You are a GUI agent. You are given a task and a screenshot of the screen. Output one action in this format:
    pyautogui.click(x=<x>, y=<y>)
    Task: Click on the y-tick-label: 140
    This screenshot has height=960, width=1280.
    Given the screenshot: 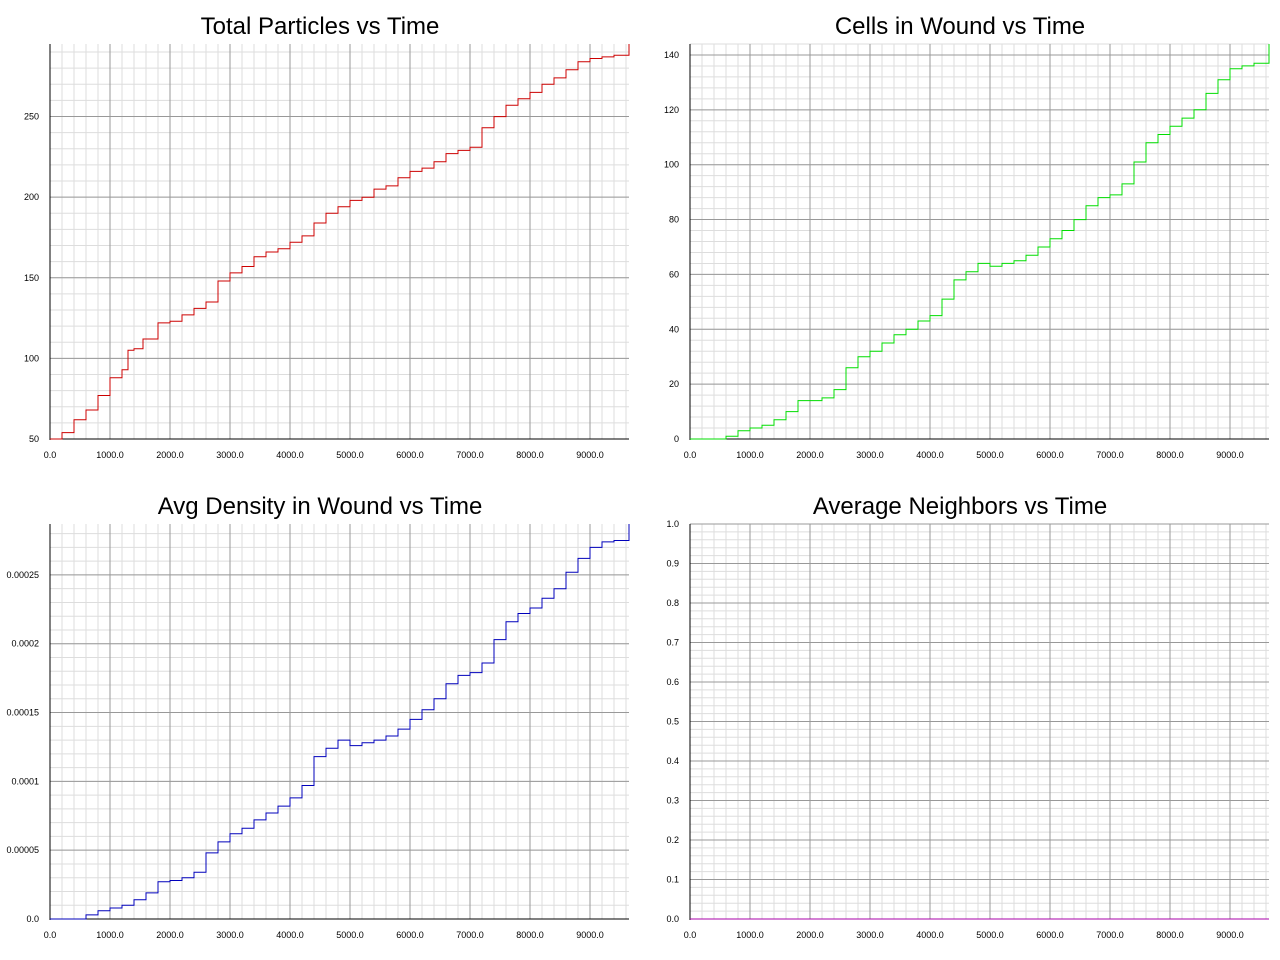 What is the action you would take?
    pyautogui.click(x=671, y=55)
    